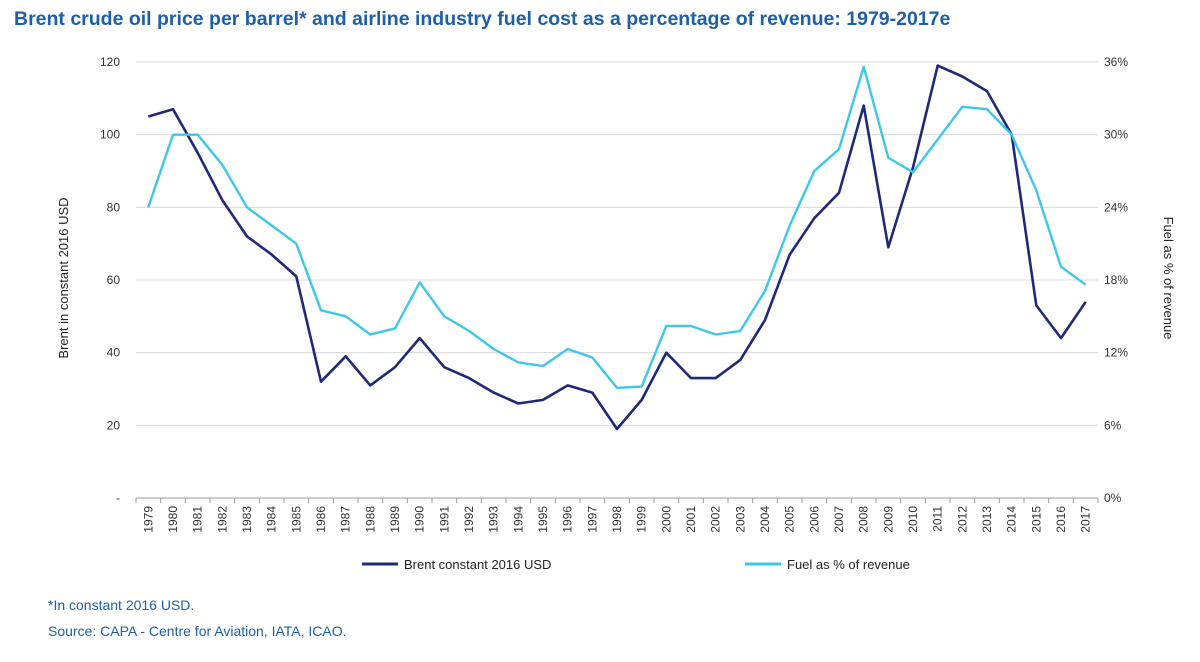 This screenshot has width=1200, height=662. Describe the element at coordinates (1061, 519) in the screenshot. I see `x-tick-label: 2016` at that location.